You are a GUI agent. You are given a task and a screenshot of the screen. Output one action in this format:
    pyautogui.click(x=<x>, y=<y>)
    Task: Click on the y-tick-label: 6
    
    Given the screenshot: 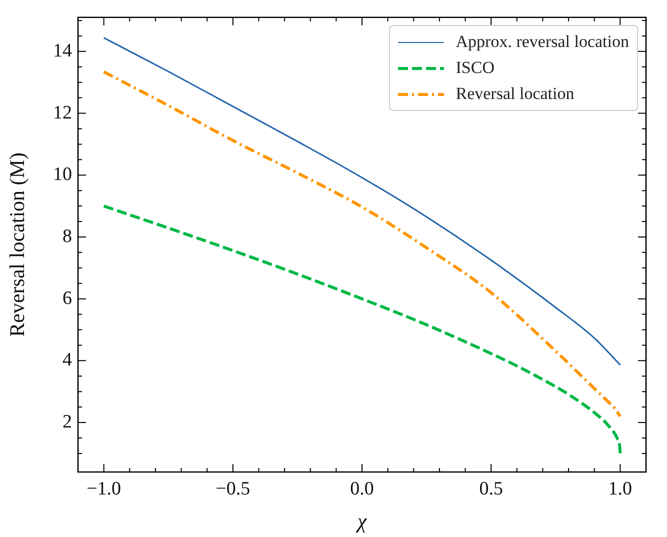 What is the action you would take?
    pyautogui.click(x=67, y=298)
    